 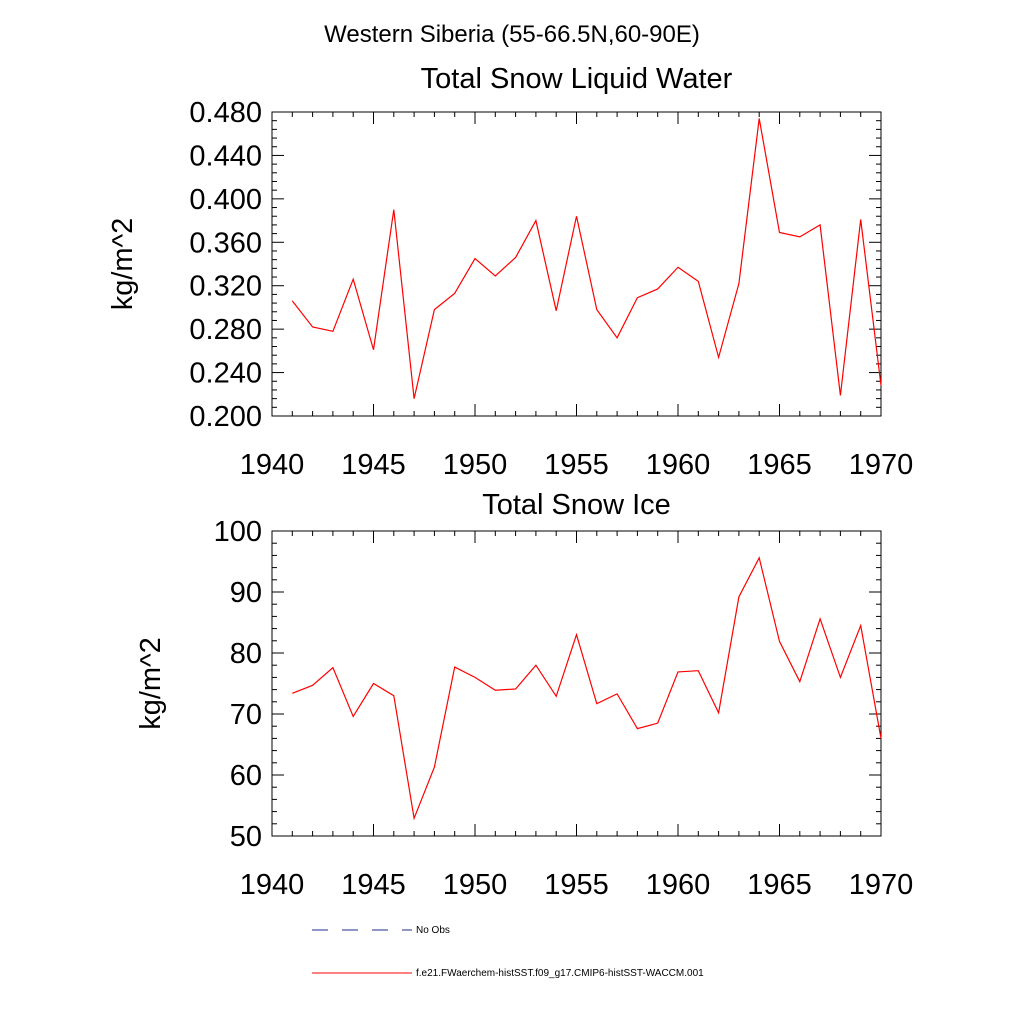 I want to click on y-tick-label: 70, so click(x=246, y=715).